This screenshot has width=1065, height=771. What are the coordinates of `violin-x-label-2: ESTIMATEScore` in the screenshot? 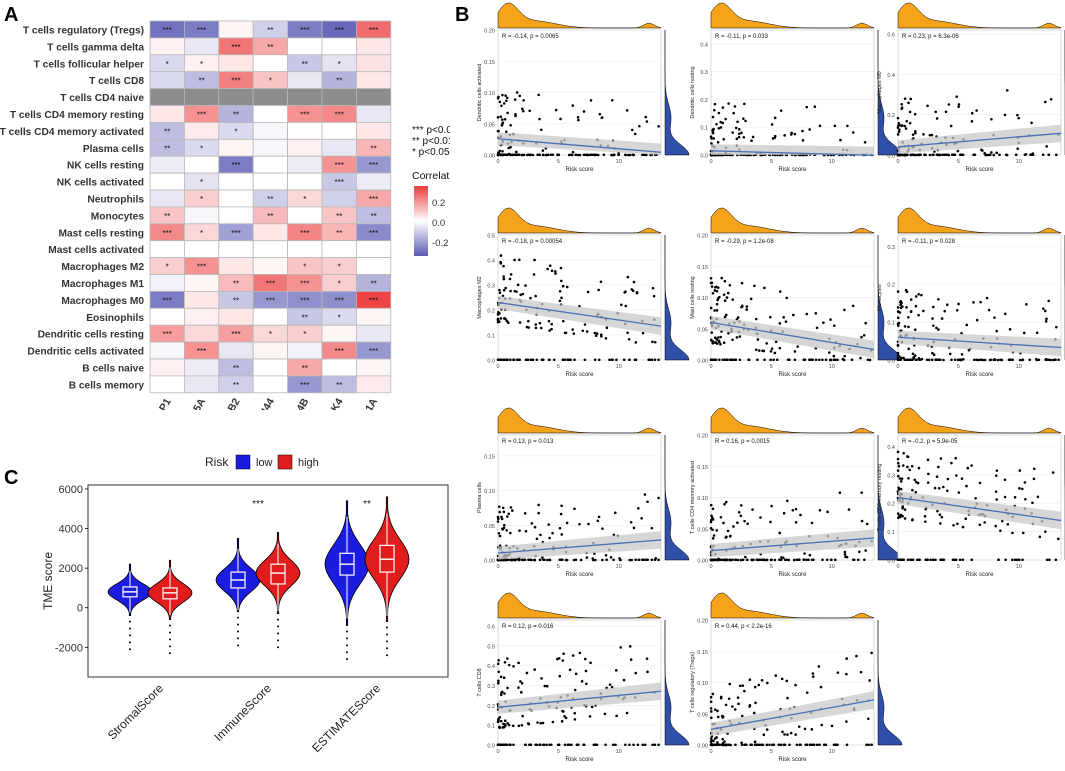 It's located at (346, 718).